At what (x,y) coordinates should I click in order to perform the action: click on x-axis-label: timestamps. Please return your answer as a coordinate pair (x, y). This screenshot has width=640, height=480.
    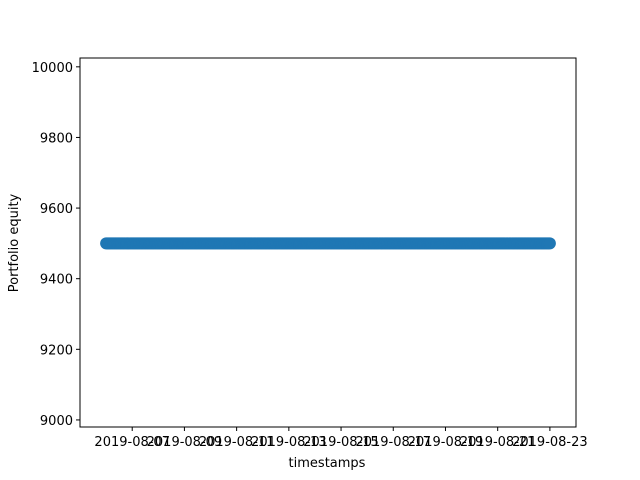
    Looking at the image, I should click on (327, 463).